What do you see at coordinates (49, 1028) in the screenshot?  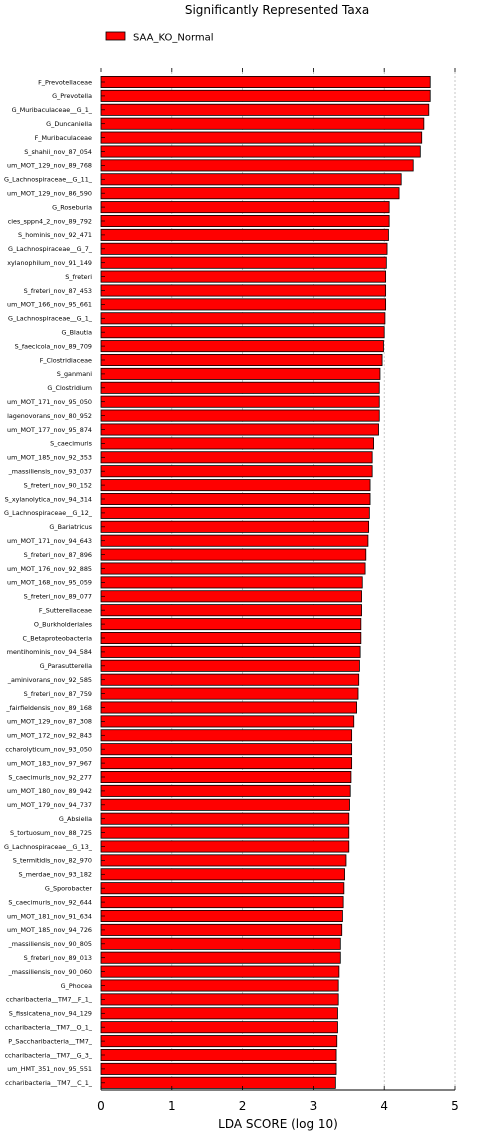 I see `y-tick-label: ccharibacteria__TM7__O_1_` at bounding box center [49, 1028].